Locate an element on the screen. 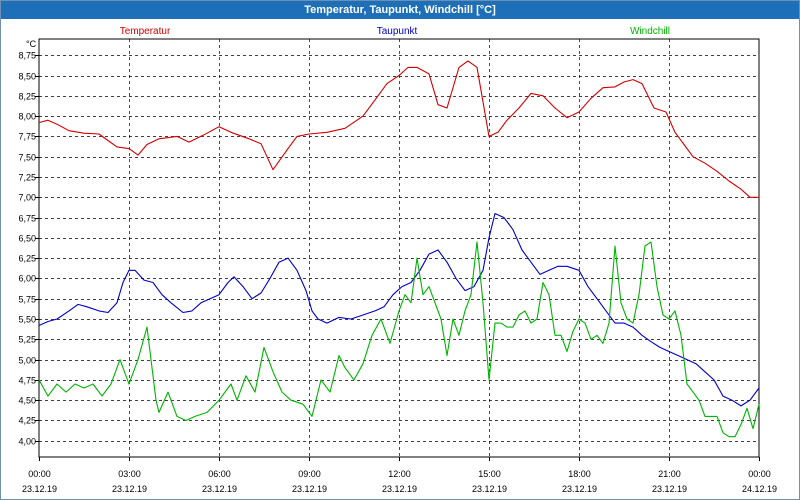 The image size is (800, 500). legend-temperatur: Temperatur is located at coordinates (145, 31).